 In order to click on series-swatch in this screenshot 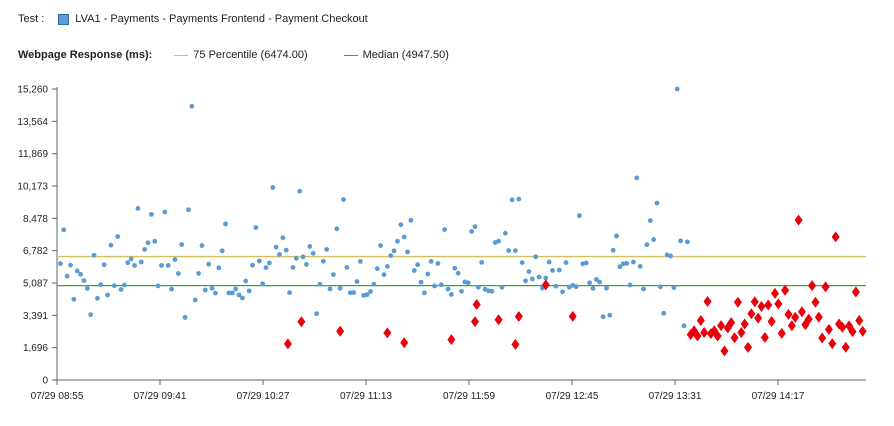, I will do `click(64, 19)`.